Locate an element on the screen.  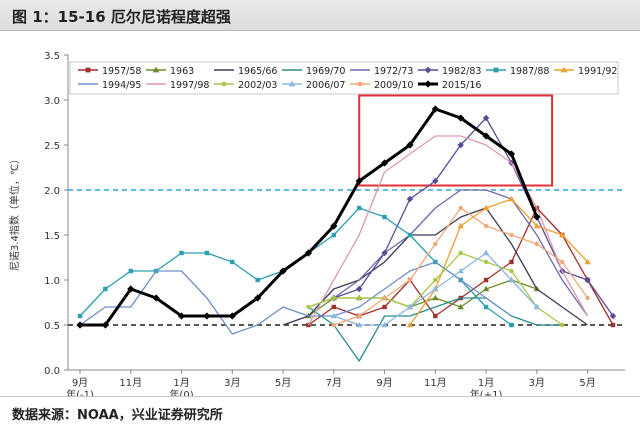
legend-label-1969-70: 1969/70 is located at coordinates (325, 71).